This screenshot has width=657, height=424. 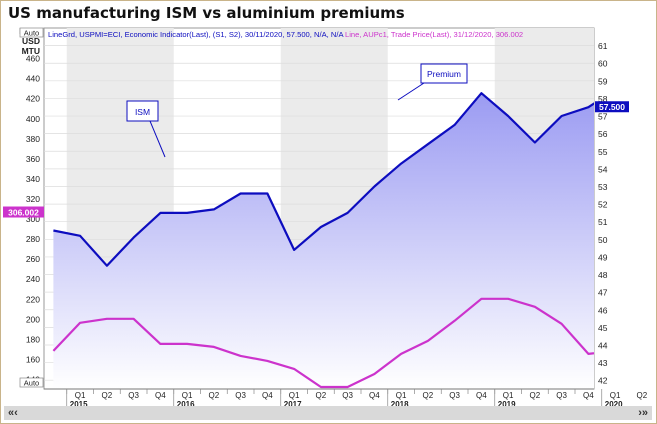 I want to click on left-axis-tick-label: 160, so click(x=33, y=359).